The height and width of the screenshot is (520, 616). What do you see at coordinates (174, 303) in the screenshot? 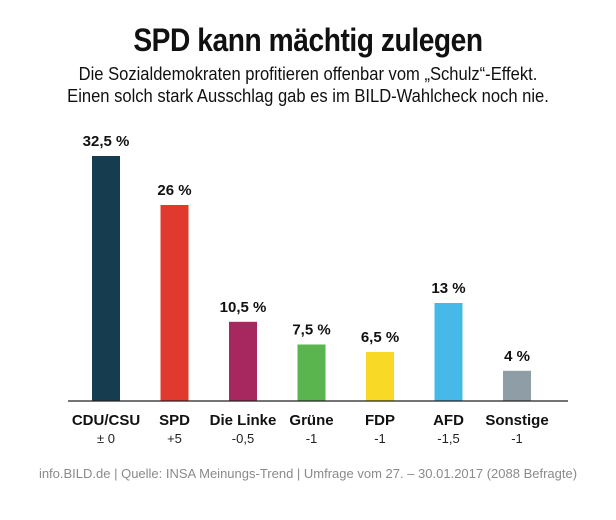
I see `bar-spd` at bounding box center [174, 303].